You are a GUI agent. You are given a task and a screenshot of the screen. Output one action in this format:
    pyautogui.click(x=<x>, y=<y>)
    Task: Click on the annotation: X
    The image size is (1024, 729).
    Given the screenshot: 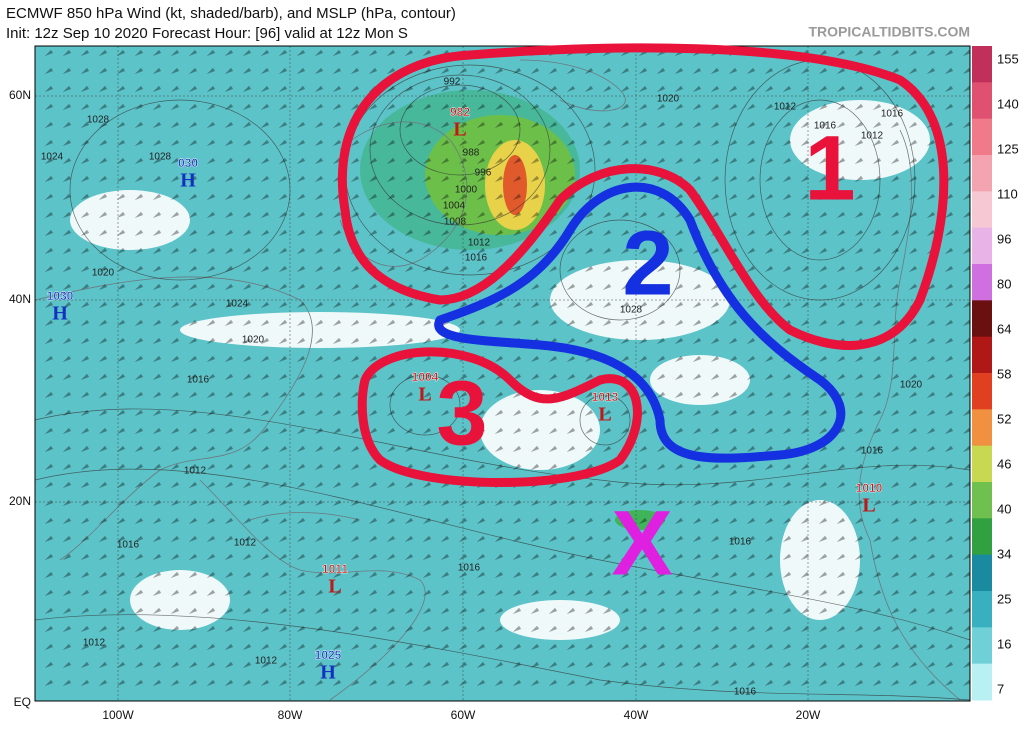 What is the action you would take?
    pyautogui.click(x=641, y=543)
    